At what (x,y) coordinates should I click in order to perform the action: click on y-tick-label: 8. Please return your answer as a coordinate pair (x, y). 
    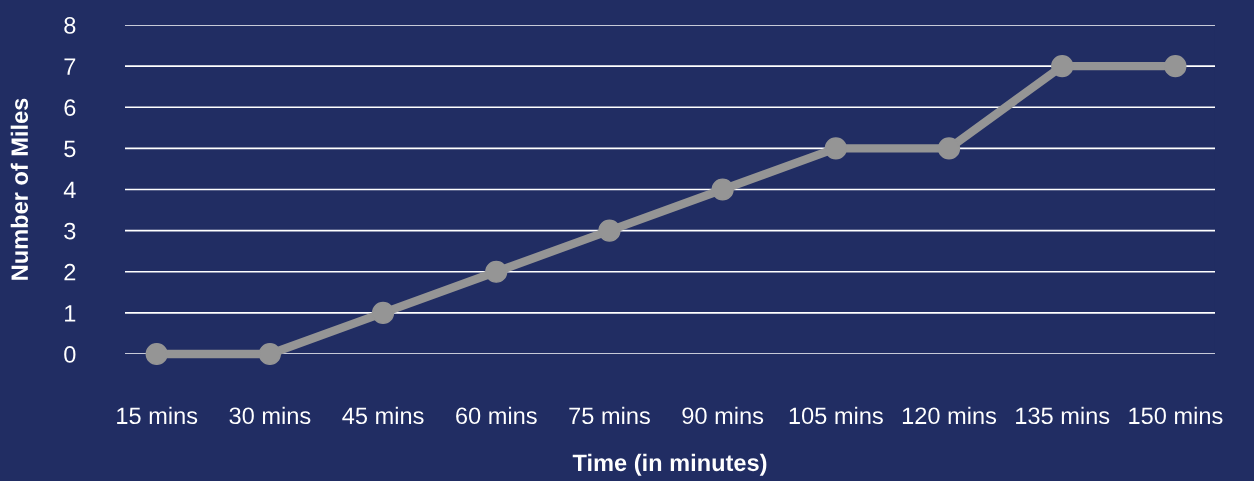
    Looking at the image, I should click on (70, 25).